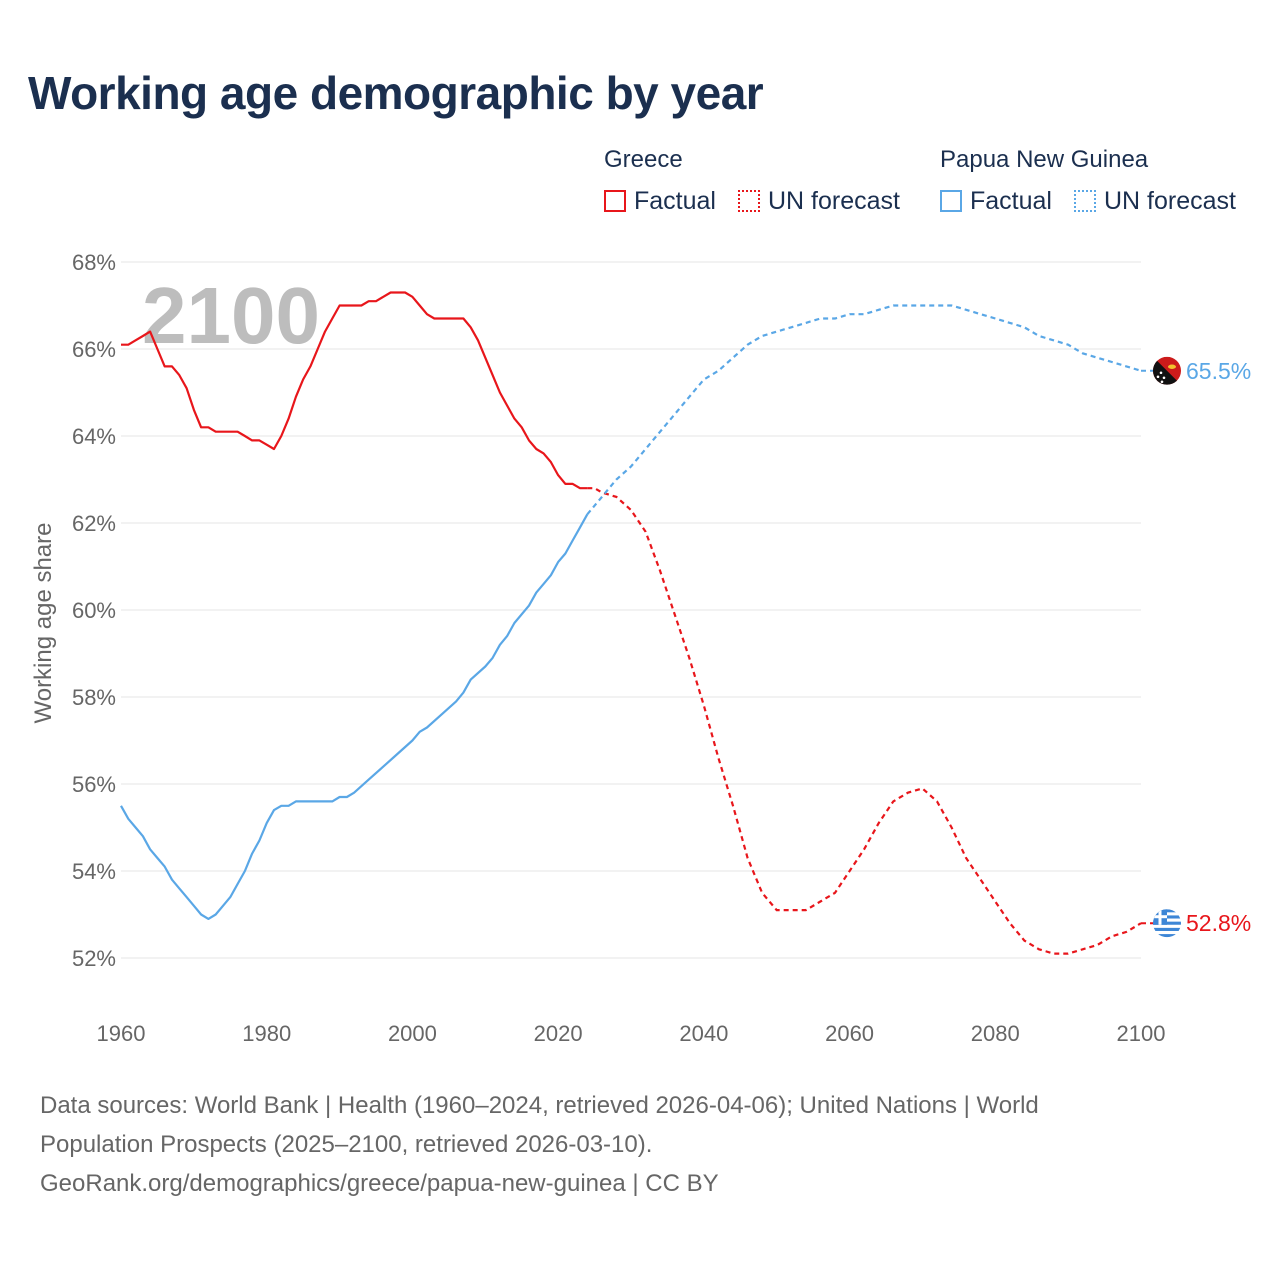  Describe the element at coordinates (1167, 370) in the screenshot. I see `png-flag-icon` at that location.